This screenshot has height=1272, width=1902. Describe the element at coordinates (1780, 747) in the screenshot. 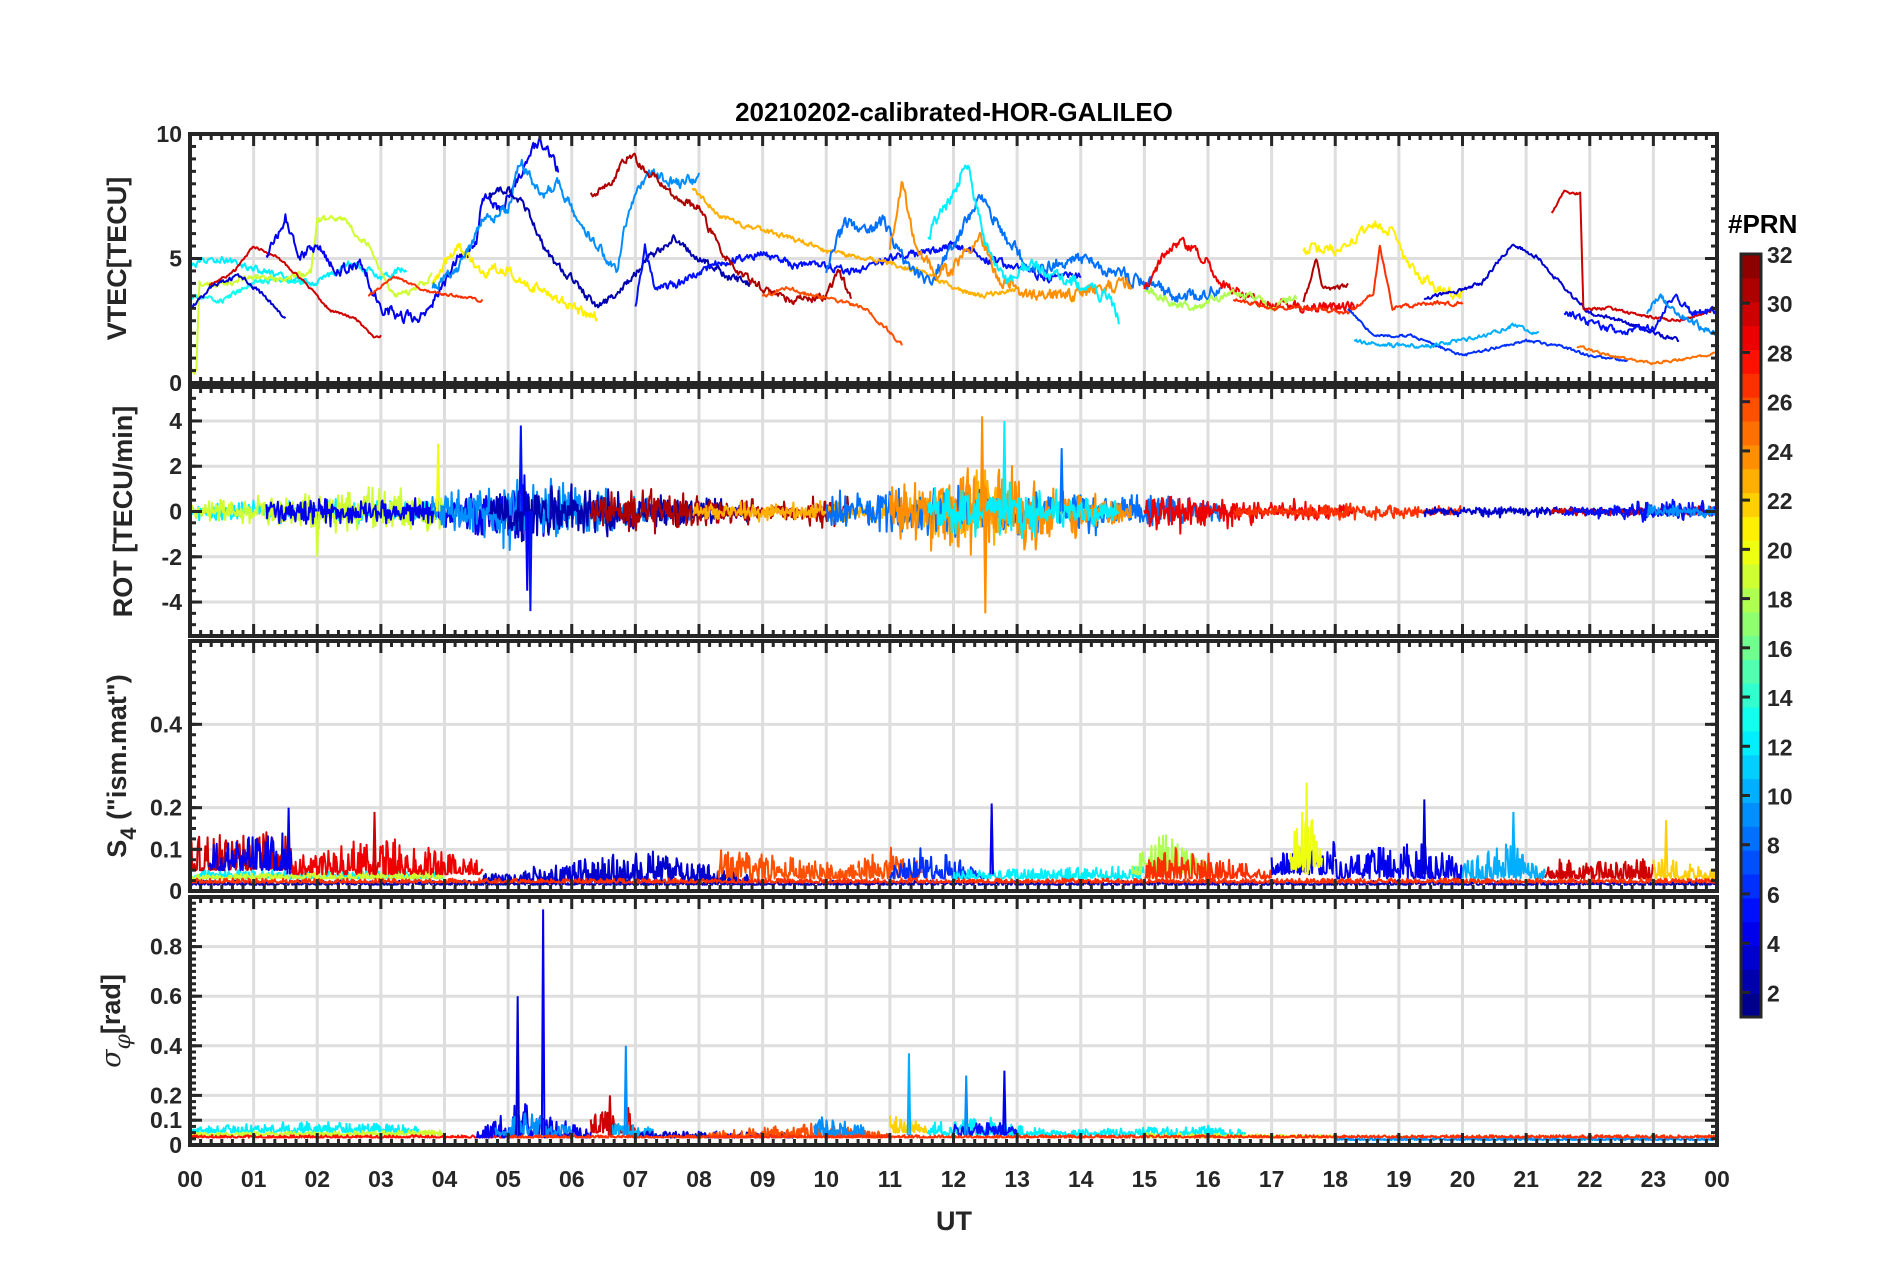

I see `colorbar-tick-label: 12` at that location.